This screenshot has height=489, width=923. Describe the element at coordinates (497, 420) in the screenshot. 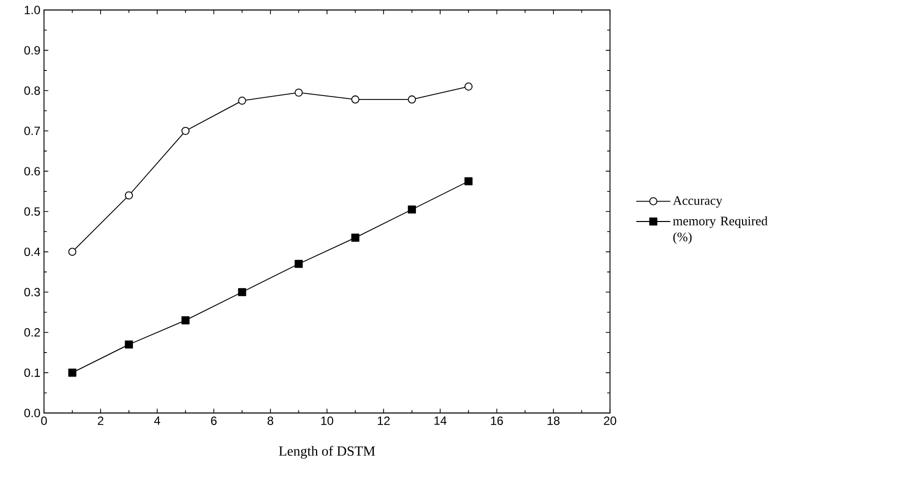

I see `x-tick-label: 16` at that location.